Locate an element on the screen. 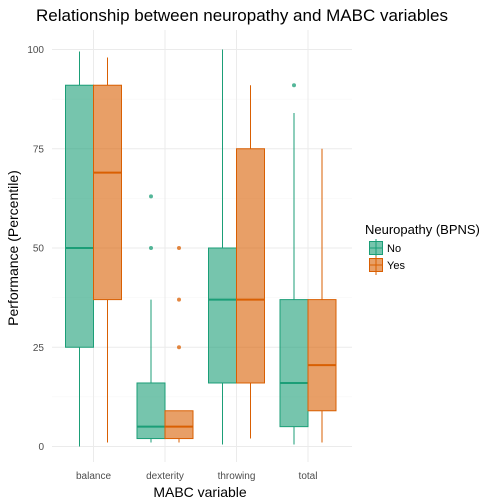 This screenshot has width=504, height=504. y-axis-ticks: 0 25 50 75 100 is located at coordinates (35, 249).